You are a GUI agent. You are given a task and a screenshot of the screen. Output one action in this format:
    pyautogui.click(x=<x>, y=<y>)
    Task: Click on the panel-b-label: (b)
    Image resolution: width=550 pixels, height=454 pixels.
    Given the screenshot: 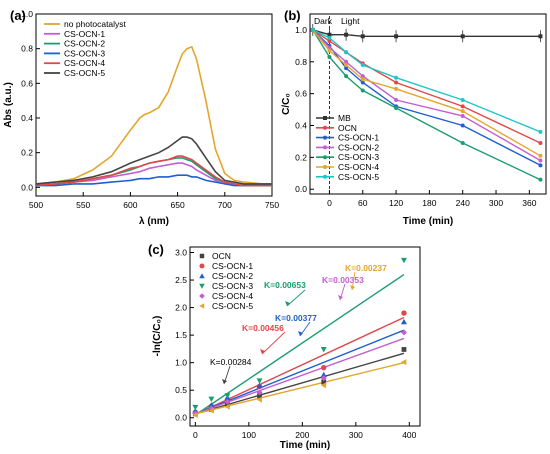 What is the action you would take?
    pyautogui.click(x=292, y=15)
    